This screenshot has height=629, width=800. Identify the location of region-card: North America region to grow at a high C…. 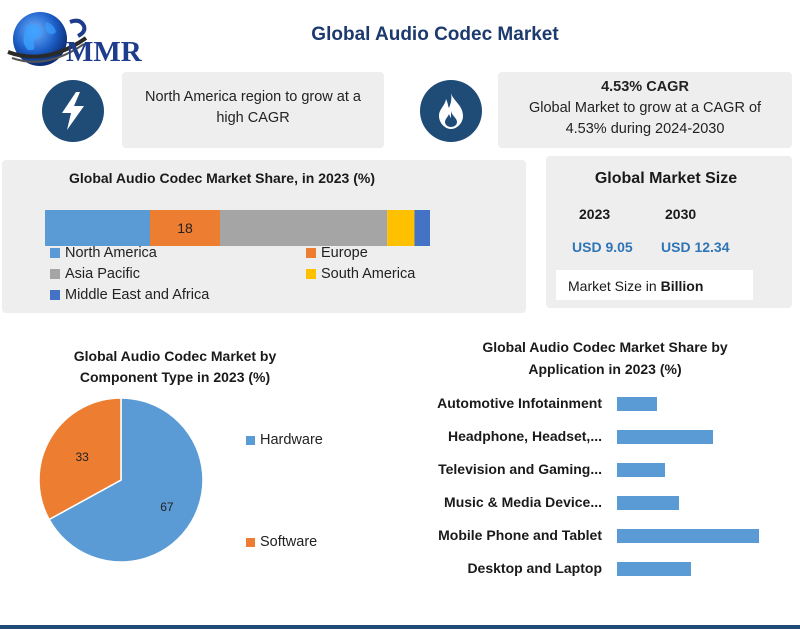
(253, 110).